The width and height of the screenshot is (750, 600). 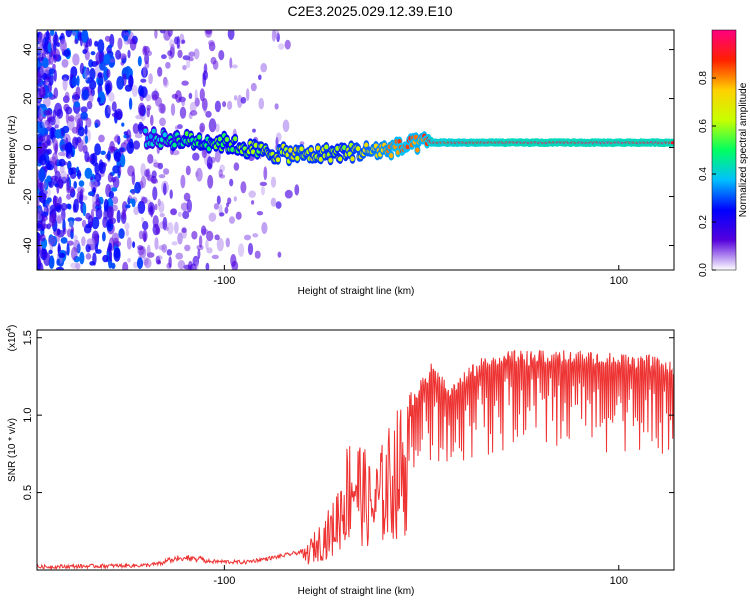 I want to click on snr-x-axis-label: Height of straight line (km), so click(x=356, y=591).